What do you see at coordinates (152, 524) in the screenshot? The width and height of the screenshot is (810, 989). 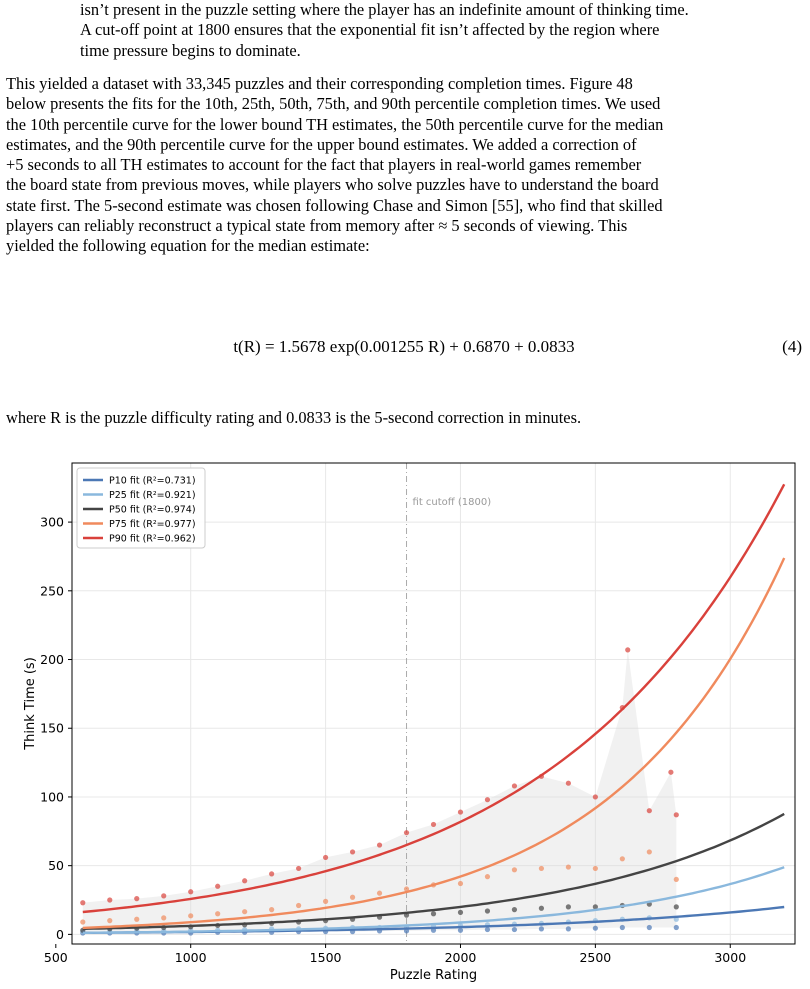 I see `legend-label: P75 fit (R²=0.977)` at bounding box center [152, 524].